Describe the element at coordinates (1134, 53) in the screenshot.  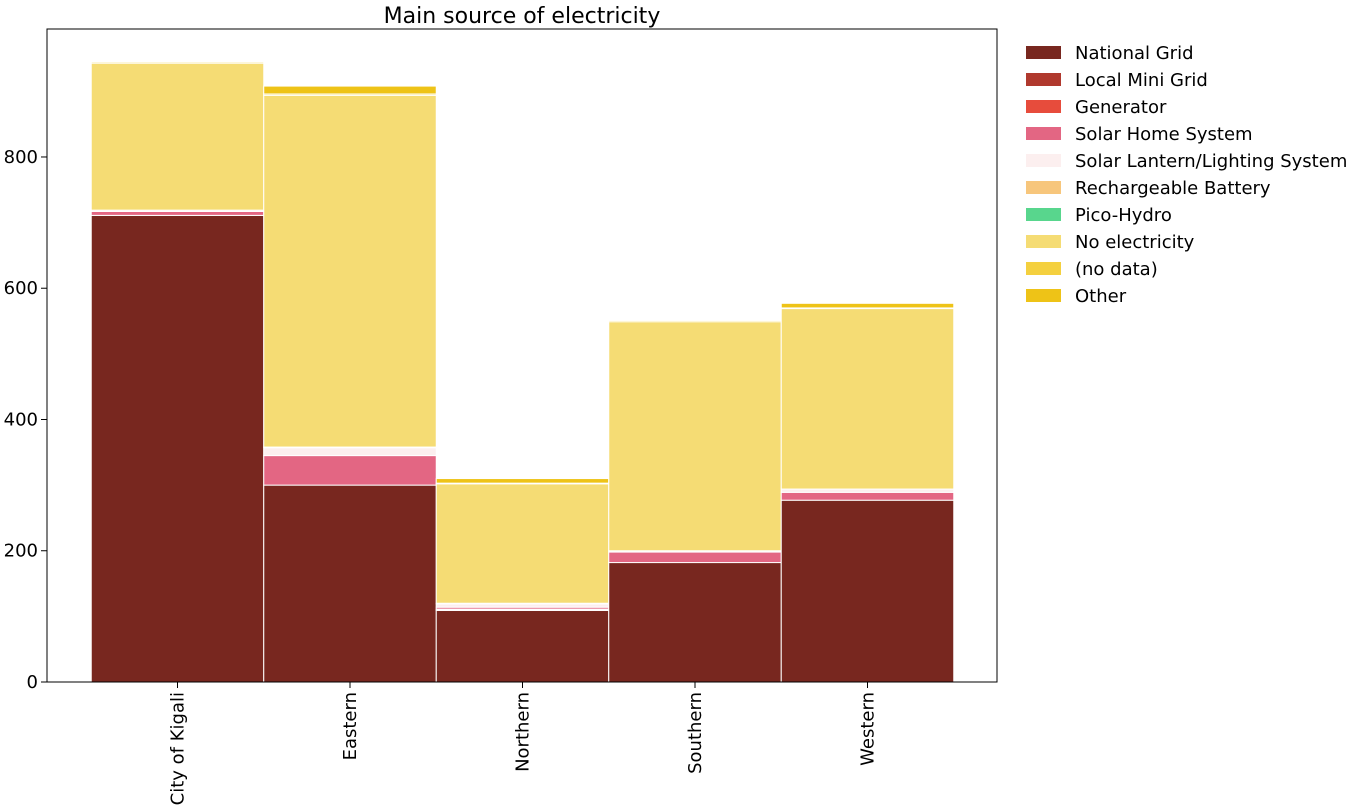
I see `legend-label-national-grid: National Grid` at that location.